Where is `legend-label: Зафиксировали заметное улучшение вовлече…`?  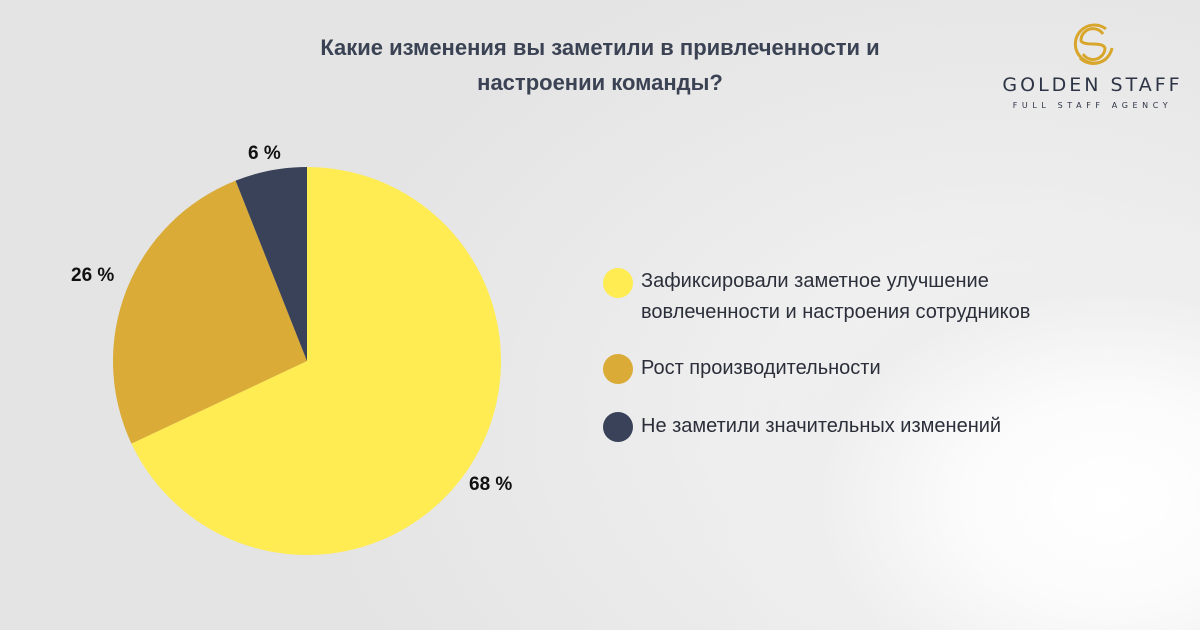
legend-label: Зафиксировали заметное улучшение вовлече… is located at coordinates (836, 296).